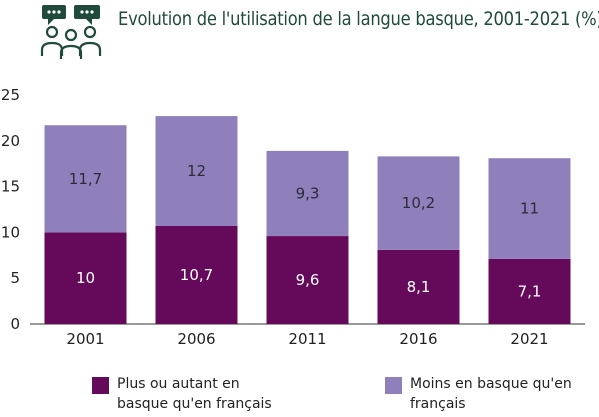 The width and height of the screenshot is (599, 417). I want to click on data-label: 8,1, so click(419, 287).